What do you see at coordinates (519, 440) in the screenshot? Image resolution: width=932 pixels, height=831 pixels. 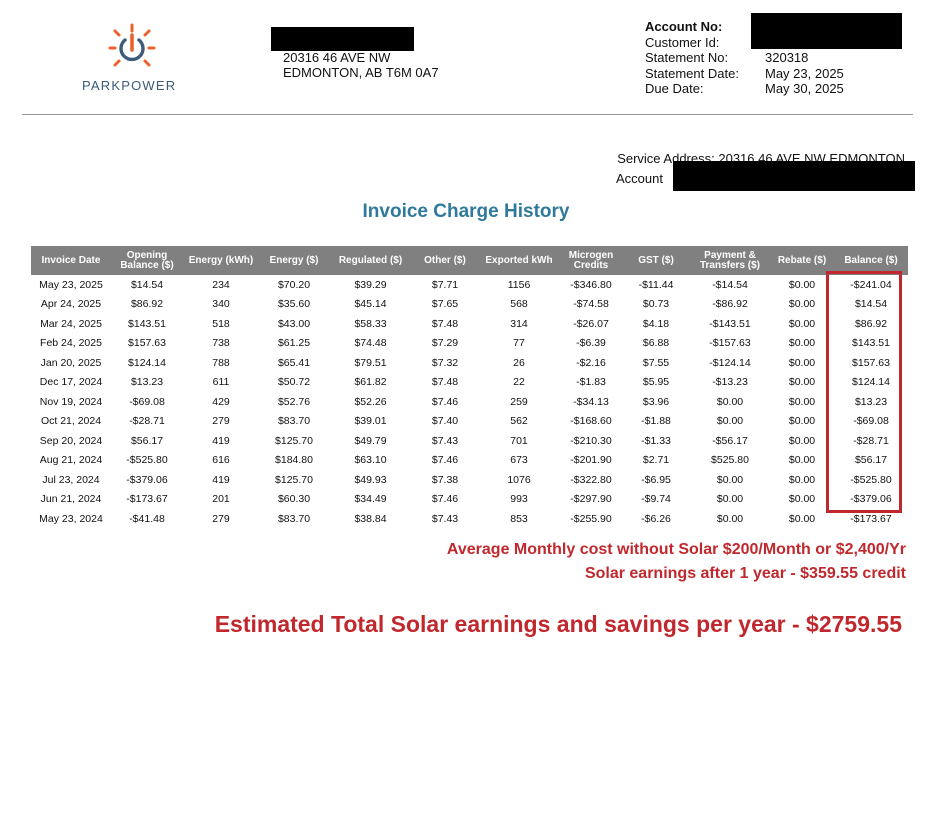 I see `table-cell: 701` at bounding box center [519, 440].